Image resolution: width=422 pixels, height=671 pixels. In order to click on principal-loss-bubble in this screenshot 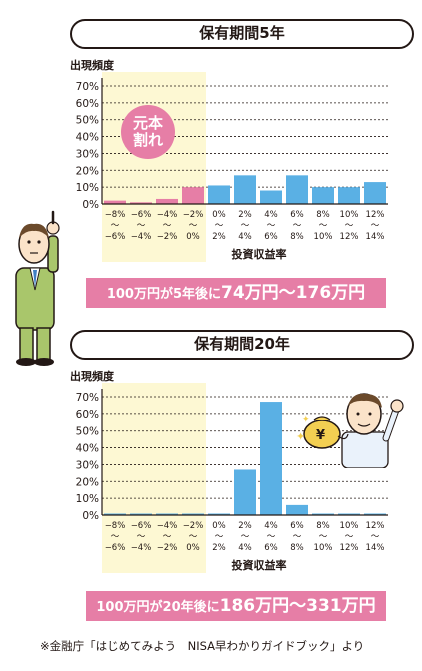, I will do `click(148, 132)`.